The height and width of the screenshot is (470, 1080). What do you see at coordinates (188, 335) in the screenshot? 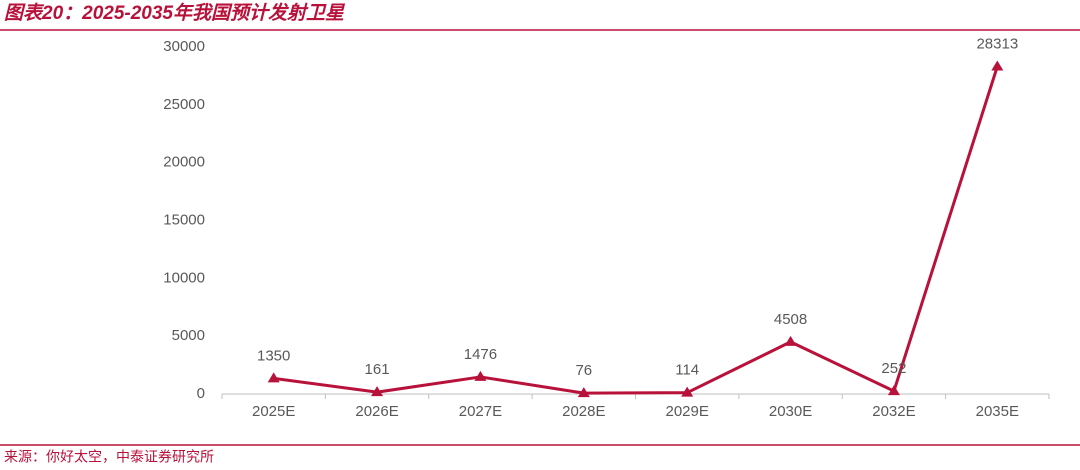
I see `y-tick-label: 5000` at bounding box center [188, 335].